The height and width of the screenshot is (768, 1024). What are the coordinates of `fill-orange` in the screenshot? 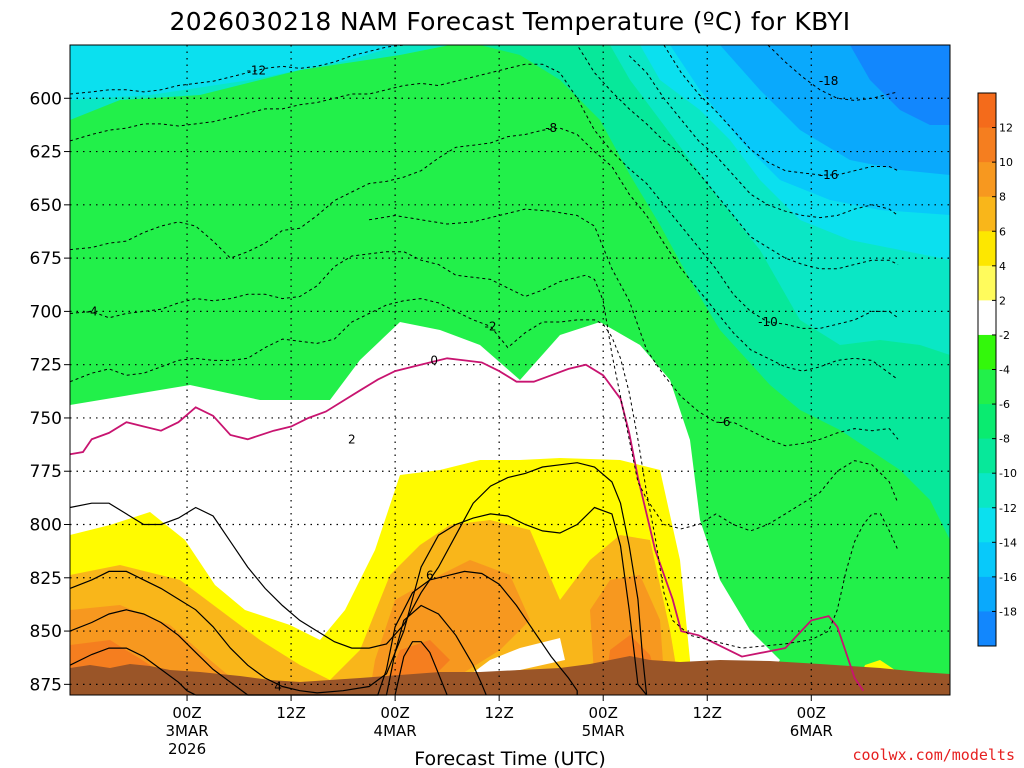 It's located at (367, 625).